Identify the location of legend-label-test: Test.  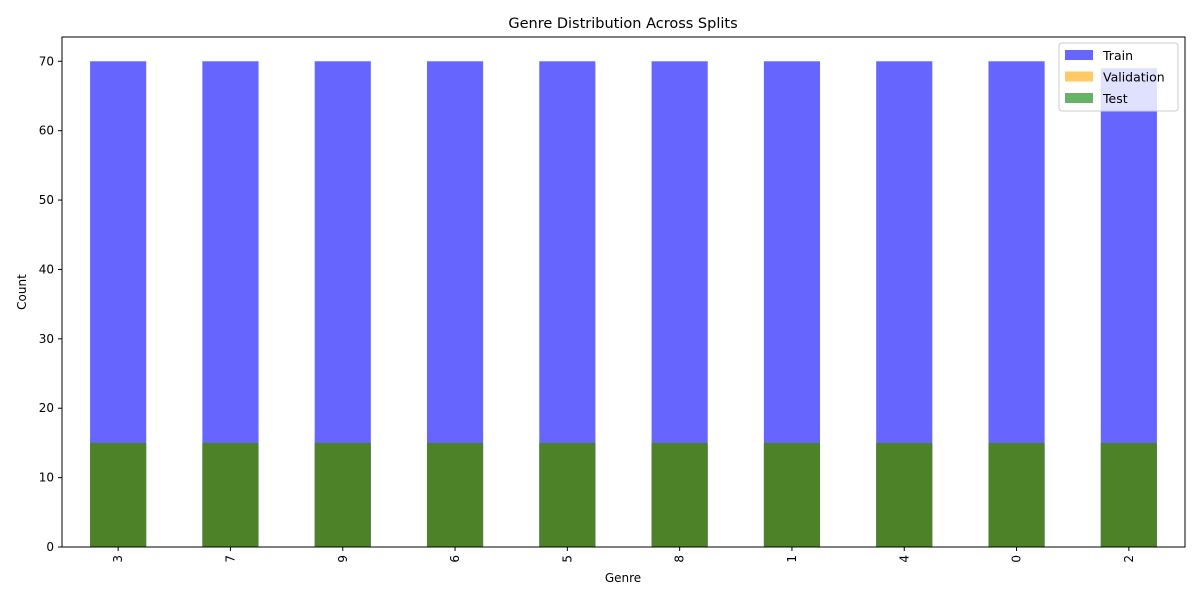
(1115, 98).